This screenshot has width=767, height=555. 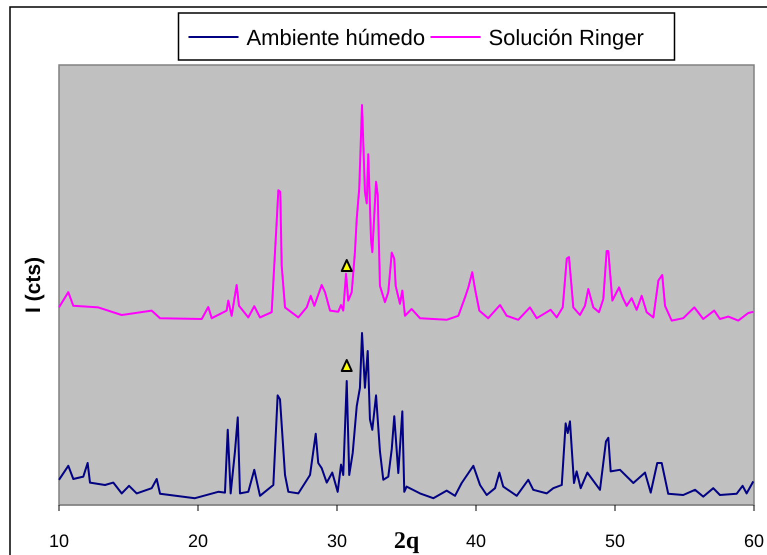 I want to click on y-axis-title: I (cts), so click(x=33, y=285).